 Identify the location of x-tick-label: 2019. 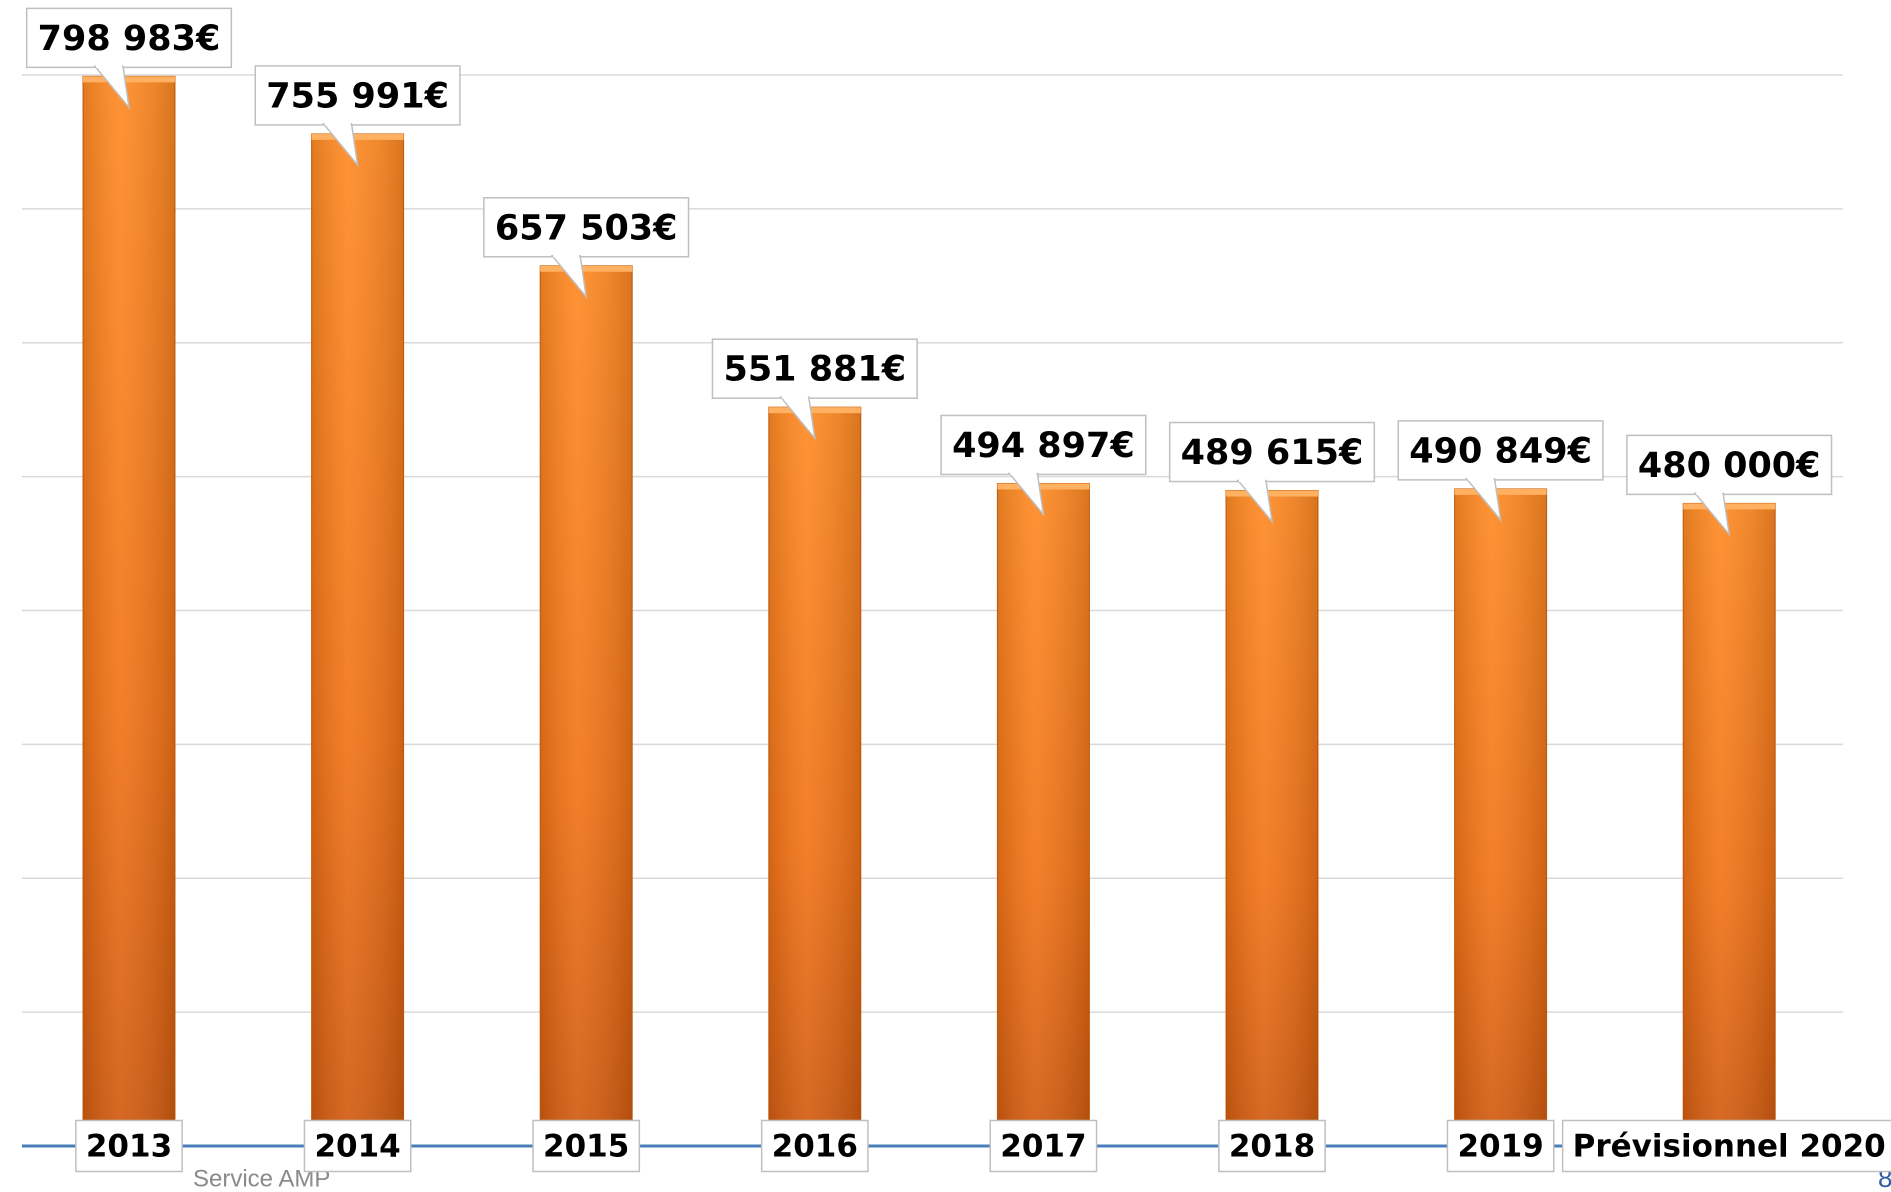
(1500, 1147).